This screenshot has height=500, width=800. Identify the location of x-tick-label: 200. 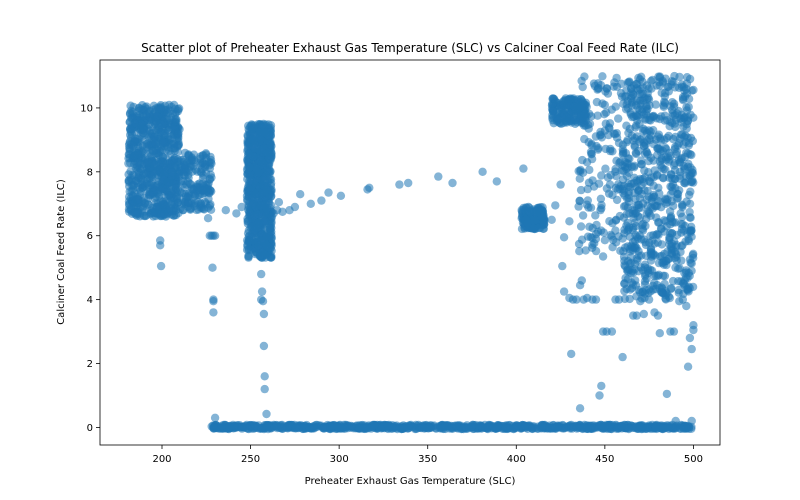
(161, 459).